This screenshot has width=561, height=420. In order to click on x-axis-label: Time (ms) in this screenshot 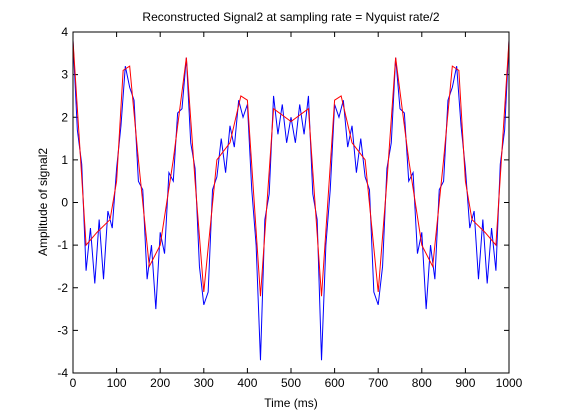, I will do `click(291, 403)`.